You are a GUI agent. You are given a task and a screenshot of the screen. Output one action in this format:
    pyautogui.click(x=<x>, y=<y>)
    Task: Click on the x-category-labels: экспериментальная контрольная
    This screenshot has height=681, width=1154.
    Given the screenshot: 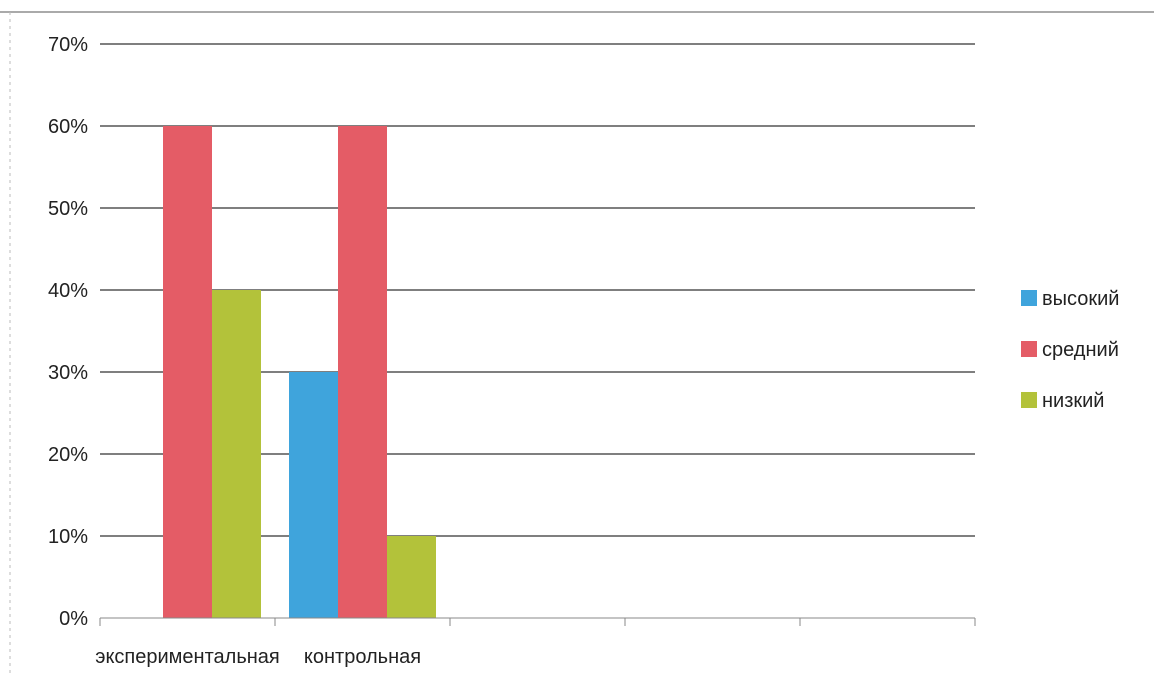 What is the action you would take?
    pyautogui.click(x=258, y=657)
    